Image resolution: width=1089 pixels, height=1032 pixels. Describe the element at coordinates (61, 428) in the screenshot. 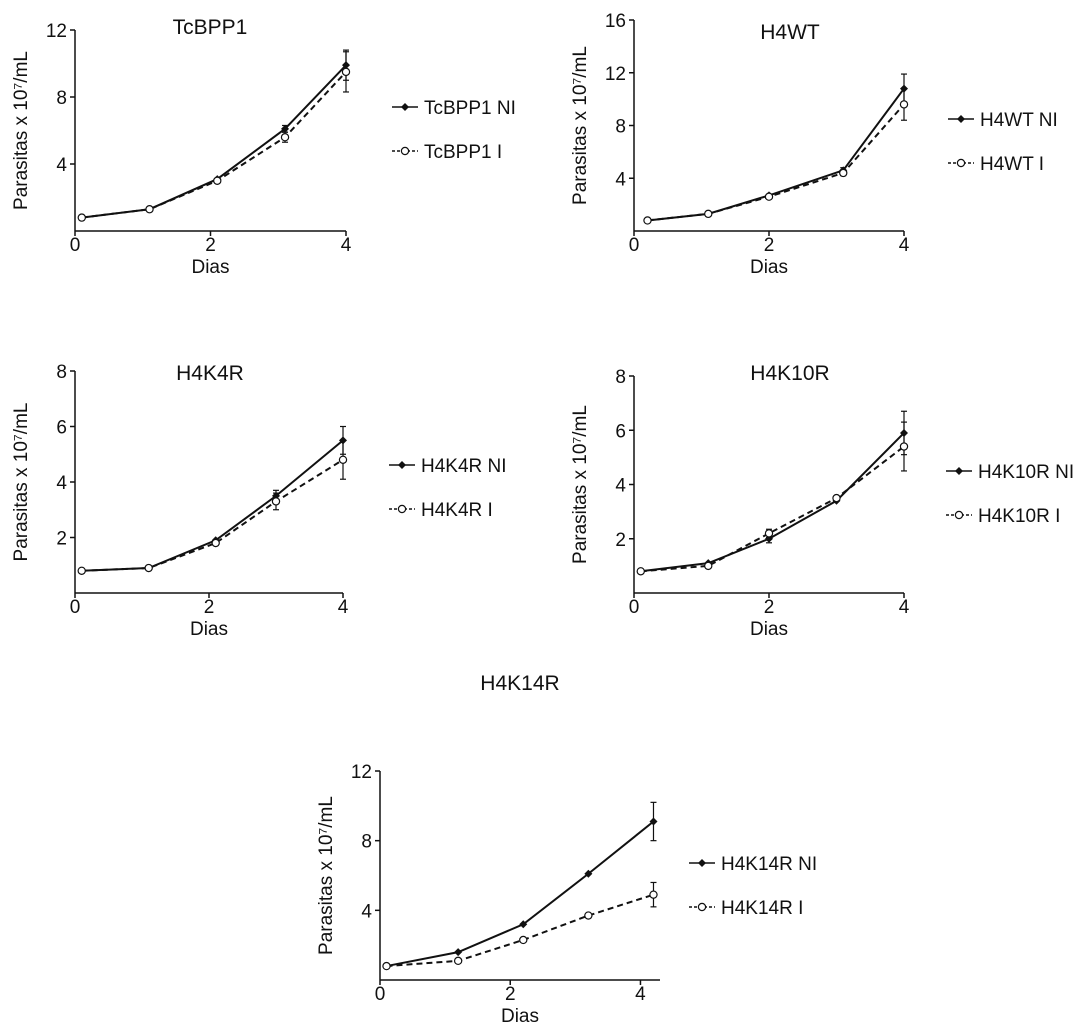

I see `y-tick-label: 6` at that location.